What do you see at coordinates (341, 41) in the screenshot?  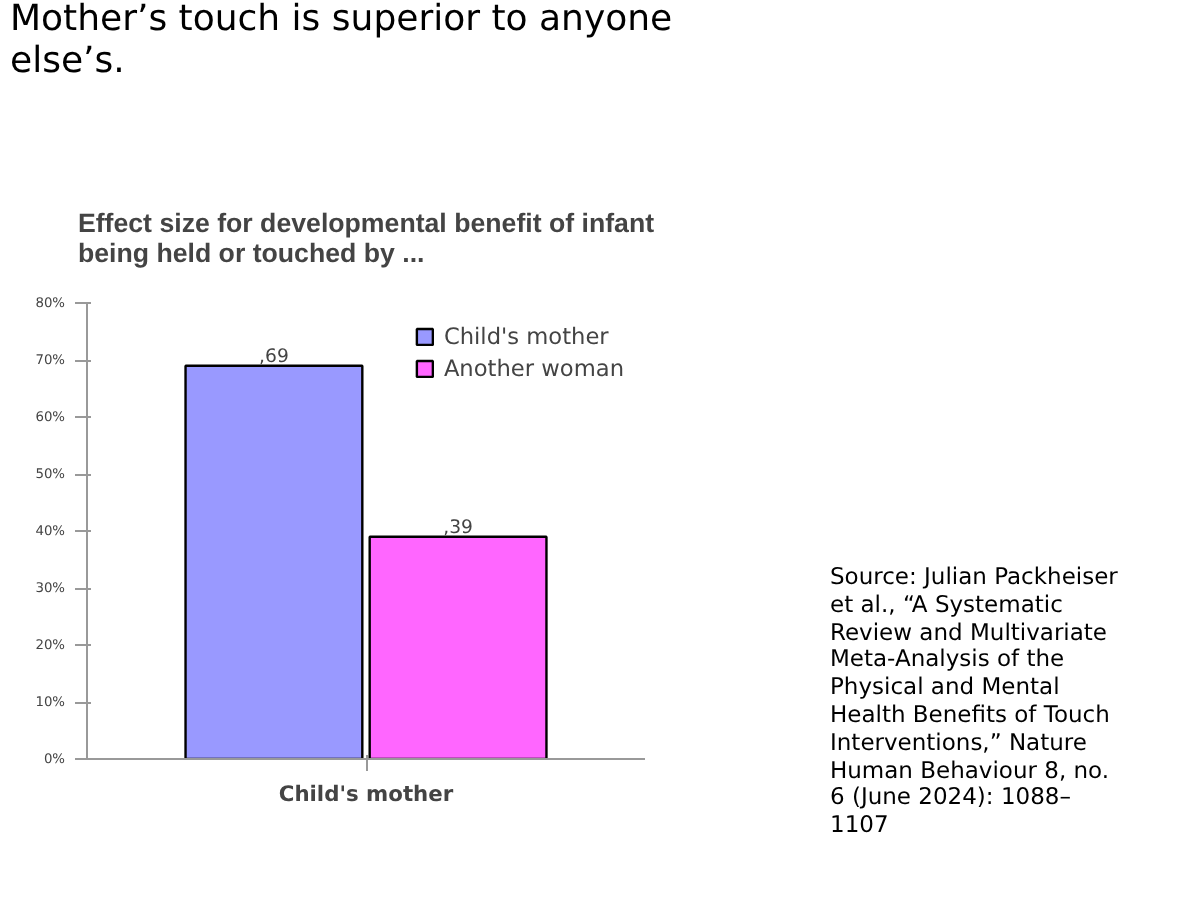 I see `text: Mother’s touch is superior to anyone else’s.` at bounding box center [341, 41].